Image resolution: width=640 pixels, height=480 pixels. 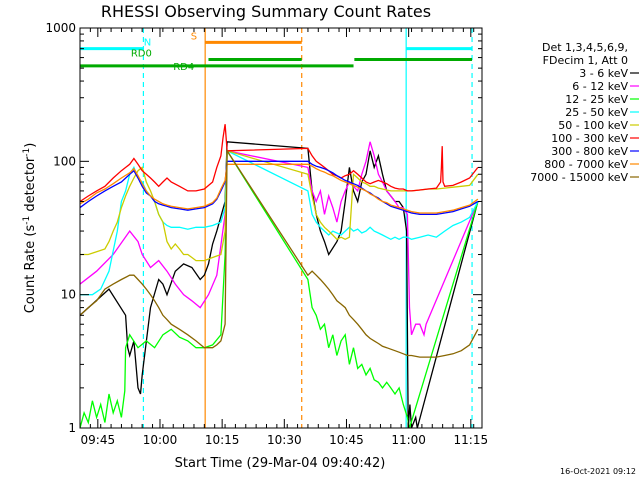 I want to click on x-tick-label: 10:45, so click(x=346, y=440).